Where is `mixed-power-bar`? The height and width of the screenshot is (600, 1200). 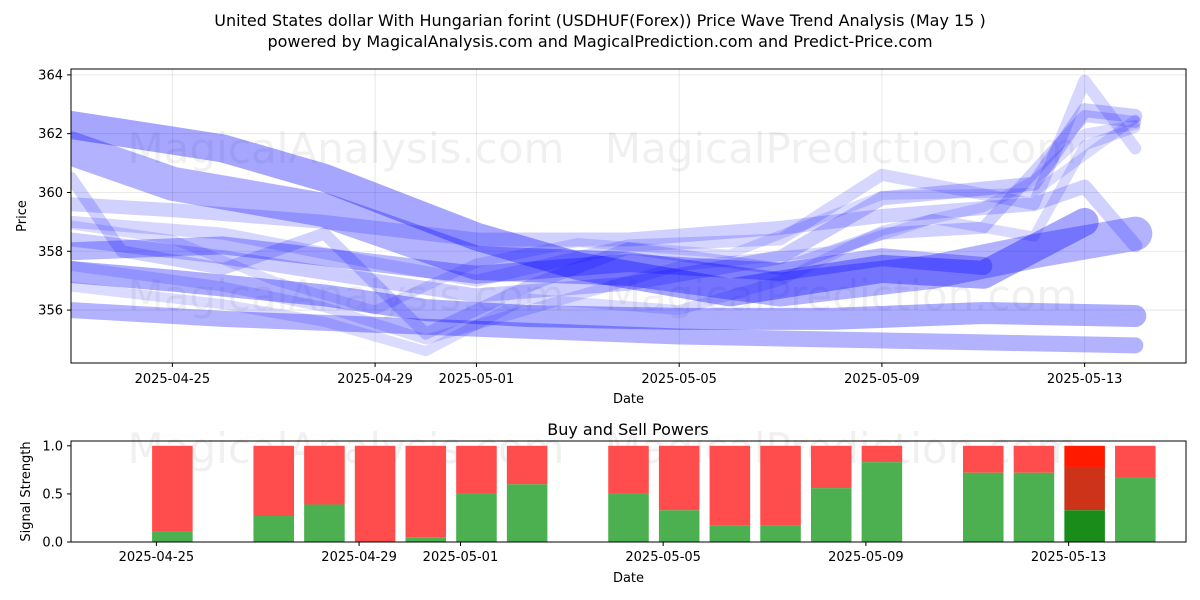
mixed-power-bar is located at coordinates (1084, 488).